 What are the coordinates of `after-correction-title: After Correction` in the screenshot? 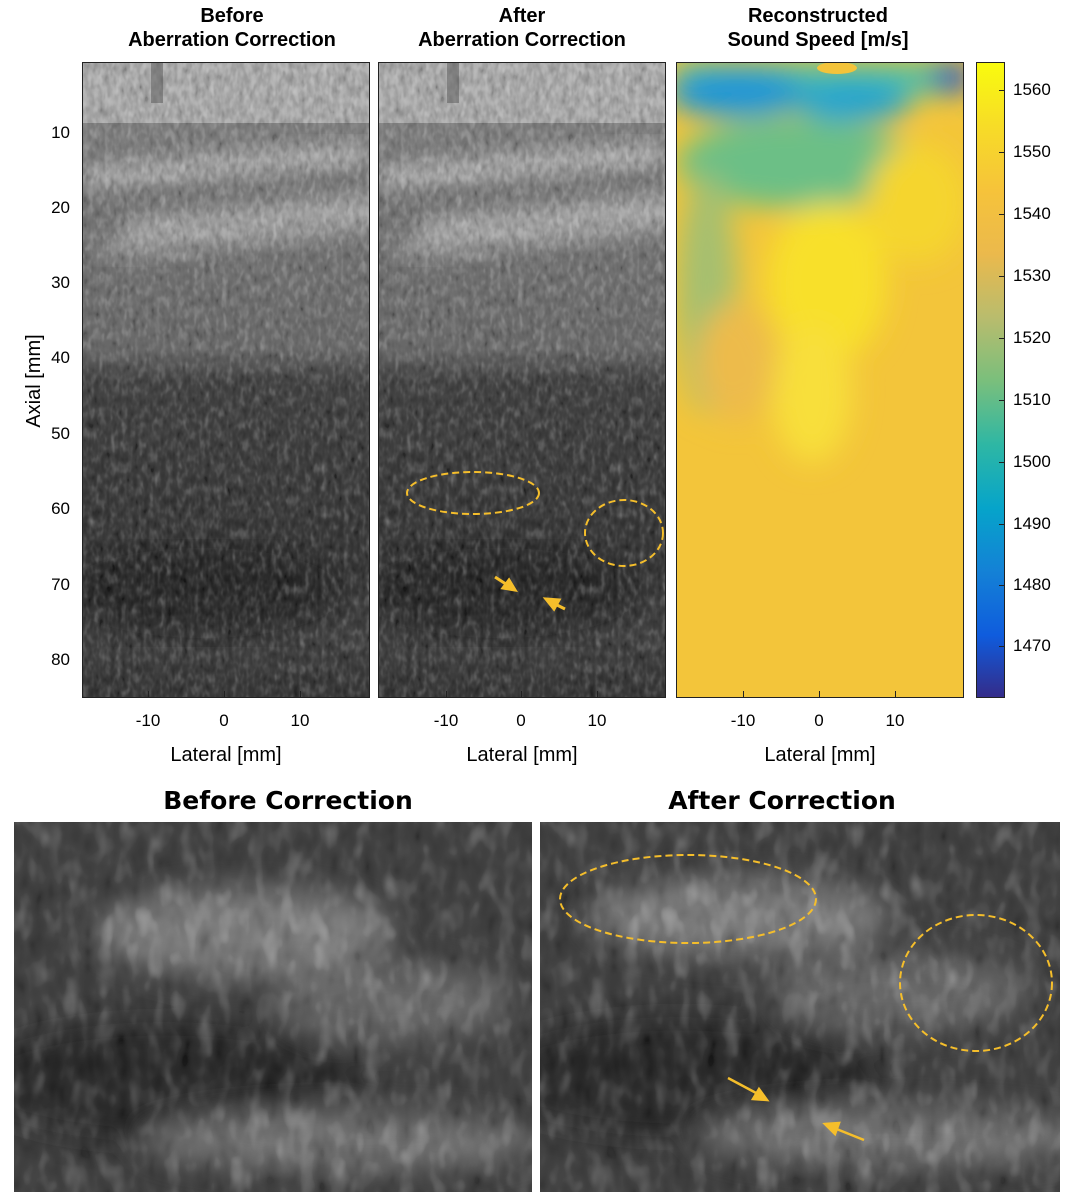 It's located at (782, 800).